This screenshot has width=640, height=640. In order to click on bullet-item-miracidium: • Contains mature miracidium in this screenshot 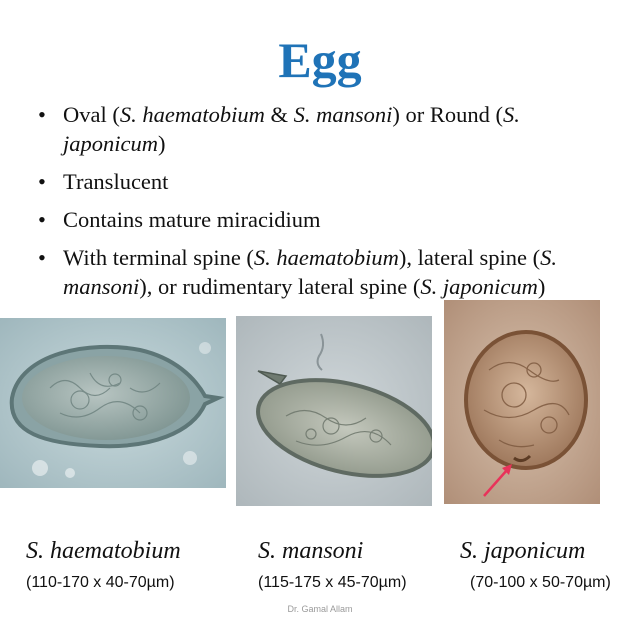, I will do `click(328, 219)`.